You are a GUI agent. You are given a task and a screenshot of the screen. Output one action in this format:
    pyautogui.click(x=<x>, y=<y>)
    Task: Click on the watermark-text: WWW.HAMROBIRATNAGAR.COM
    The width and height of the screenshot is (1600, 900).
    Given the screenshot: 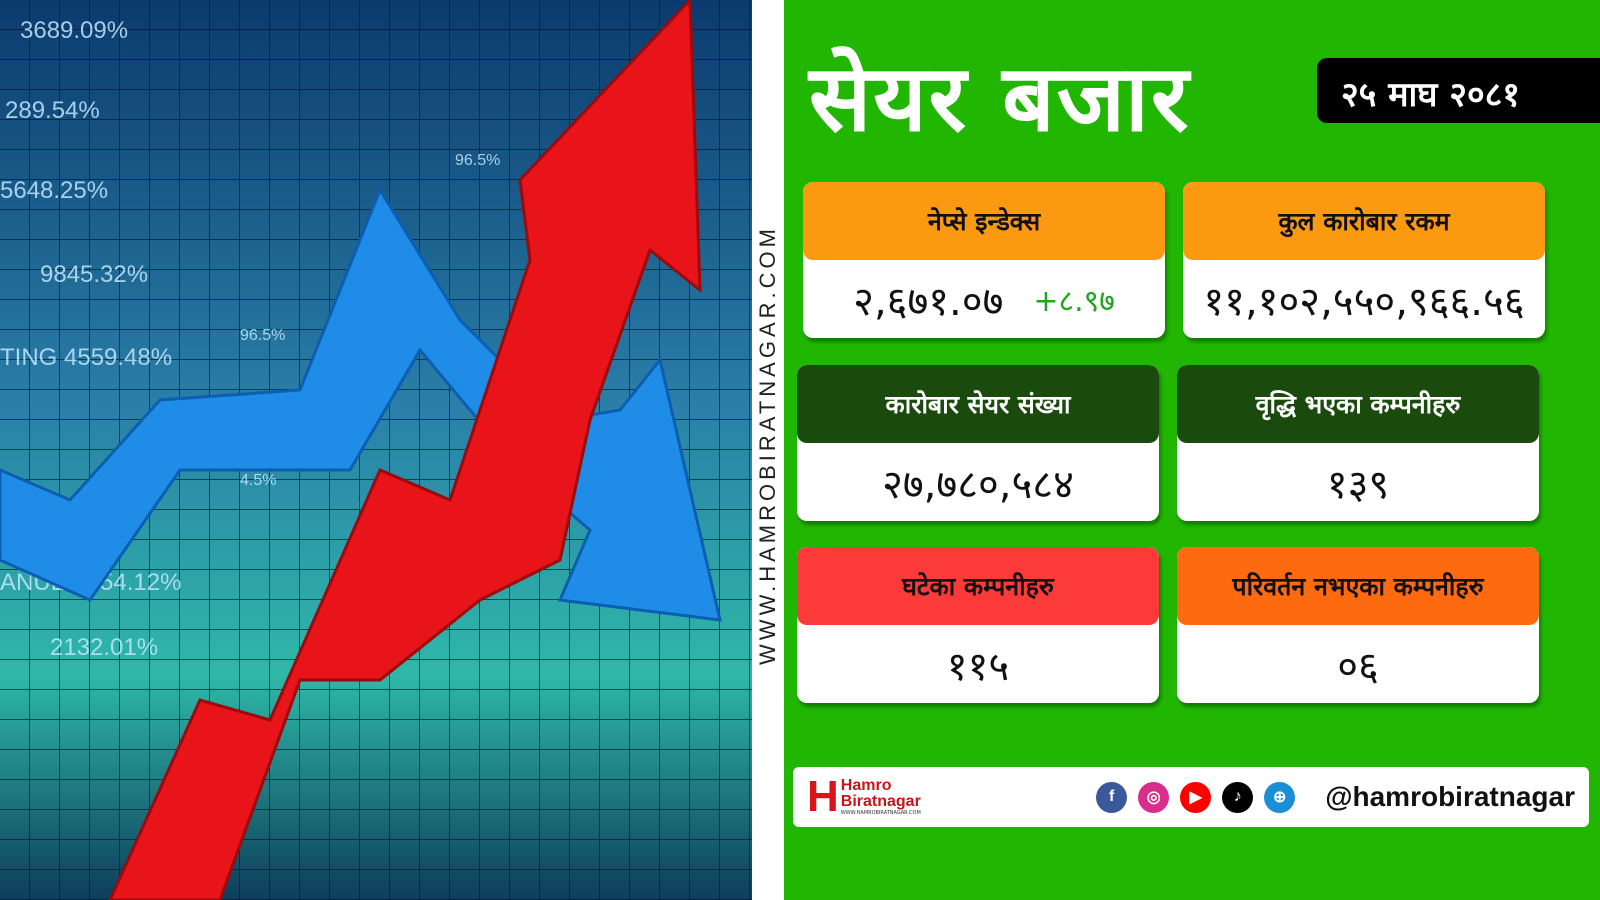 What is the action you would take?
    pyautogui.click(x=767, y=445)
    